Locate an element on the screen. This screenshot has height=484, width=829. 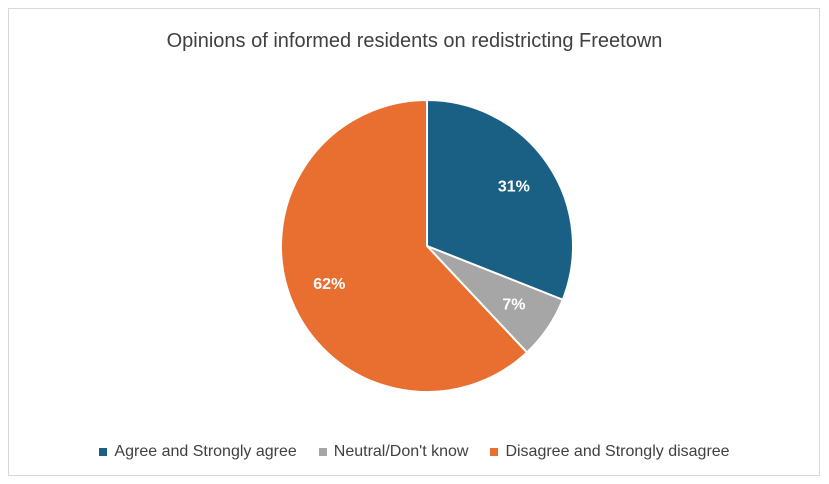
legend-item-neutral: Neutral/Don't know is located at coordinates (393, 452).